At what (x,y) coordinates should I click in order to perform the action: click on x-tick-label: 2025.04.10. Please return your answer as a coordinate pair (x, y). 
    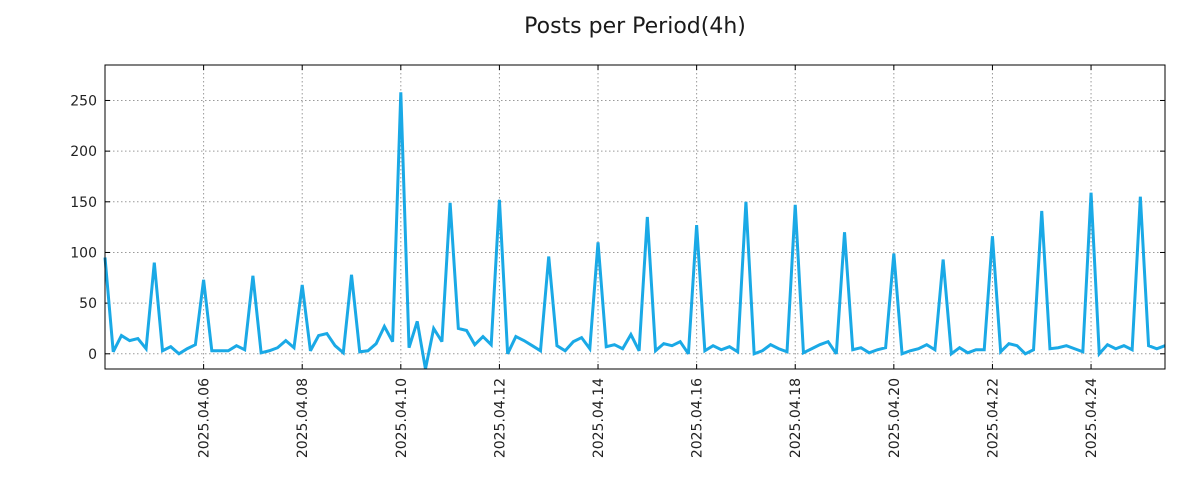
    Looking at the image, I should click on (402, 418).